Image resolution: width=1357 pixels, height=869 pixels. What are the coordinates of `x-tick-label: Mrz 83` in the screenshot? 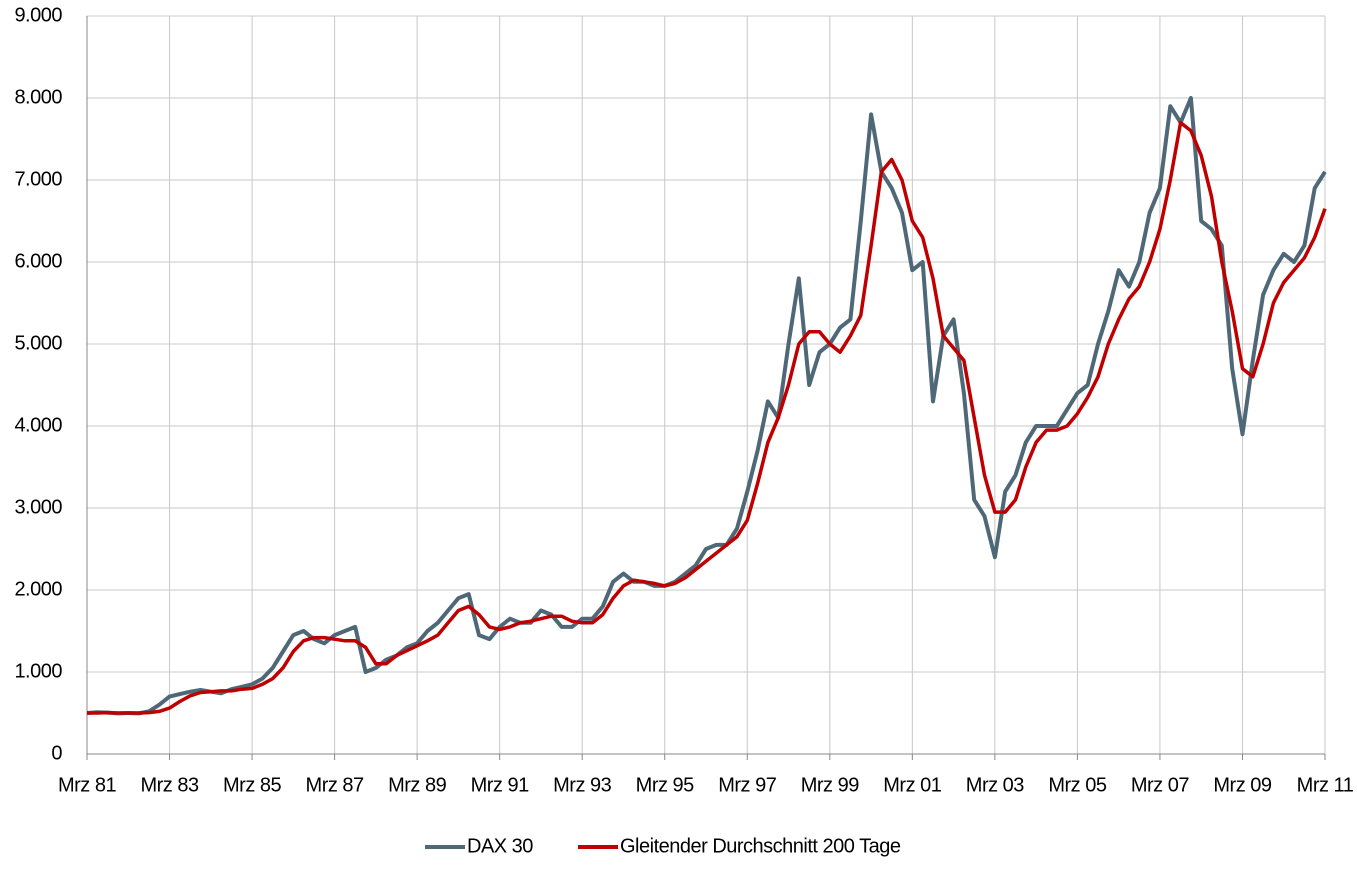 It's located at (169, 785).